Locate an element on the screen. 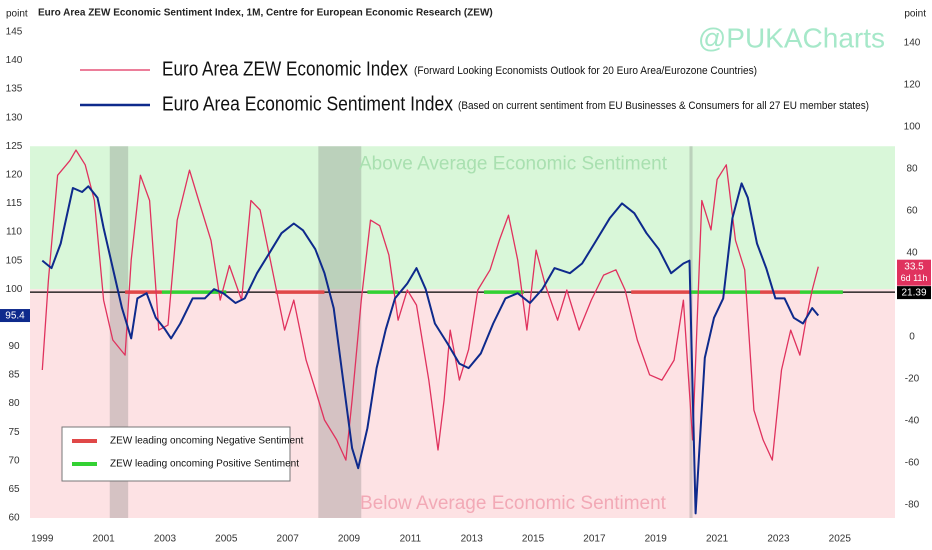 This screenshot has width=932, height=550. x-tick-label: 2003 is located at coordinates (165, 539).